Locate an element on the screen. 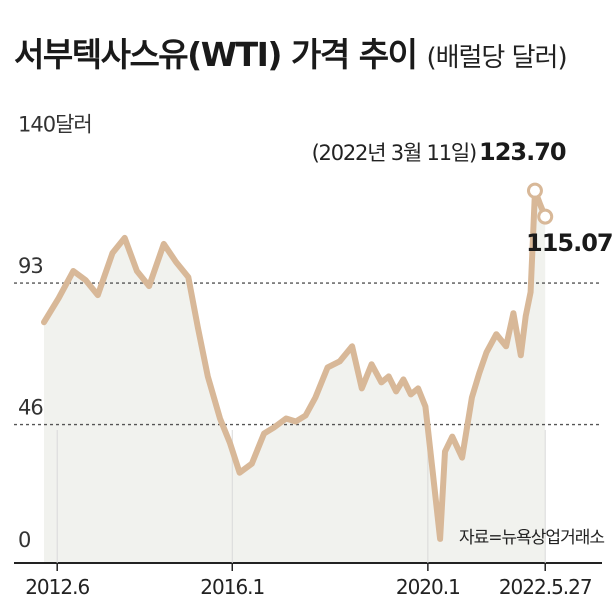  annotation-peak-value: 123.70 is located at coordinates (522, 152).